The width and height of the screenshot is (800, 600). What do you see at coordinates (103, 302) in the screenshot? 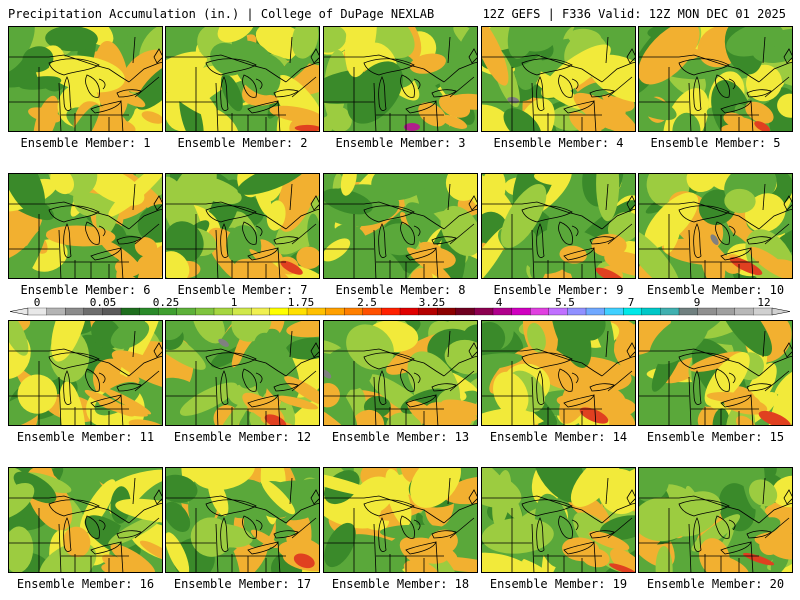
I see `colorbar-tick-label: 0.05` at bounding box center [103, 302].